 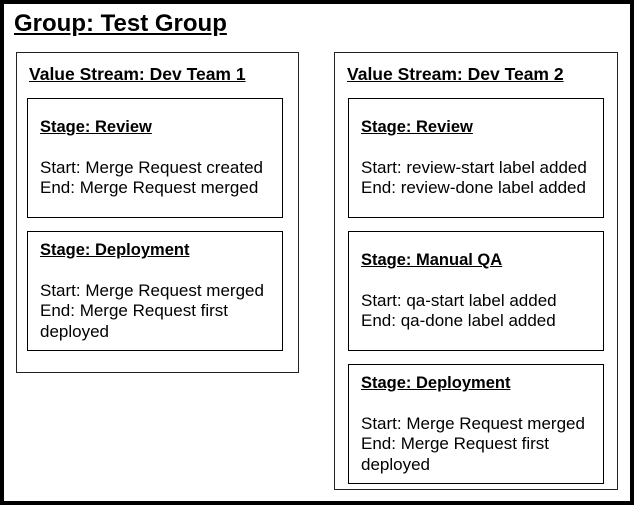 What do you see at coordinates (458, 321) in the screenshot?
I see `stage-end: End: qa-done label added` at bounding box center [458, 321].